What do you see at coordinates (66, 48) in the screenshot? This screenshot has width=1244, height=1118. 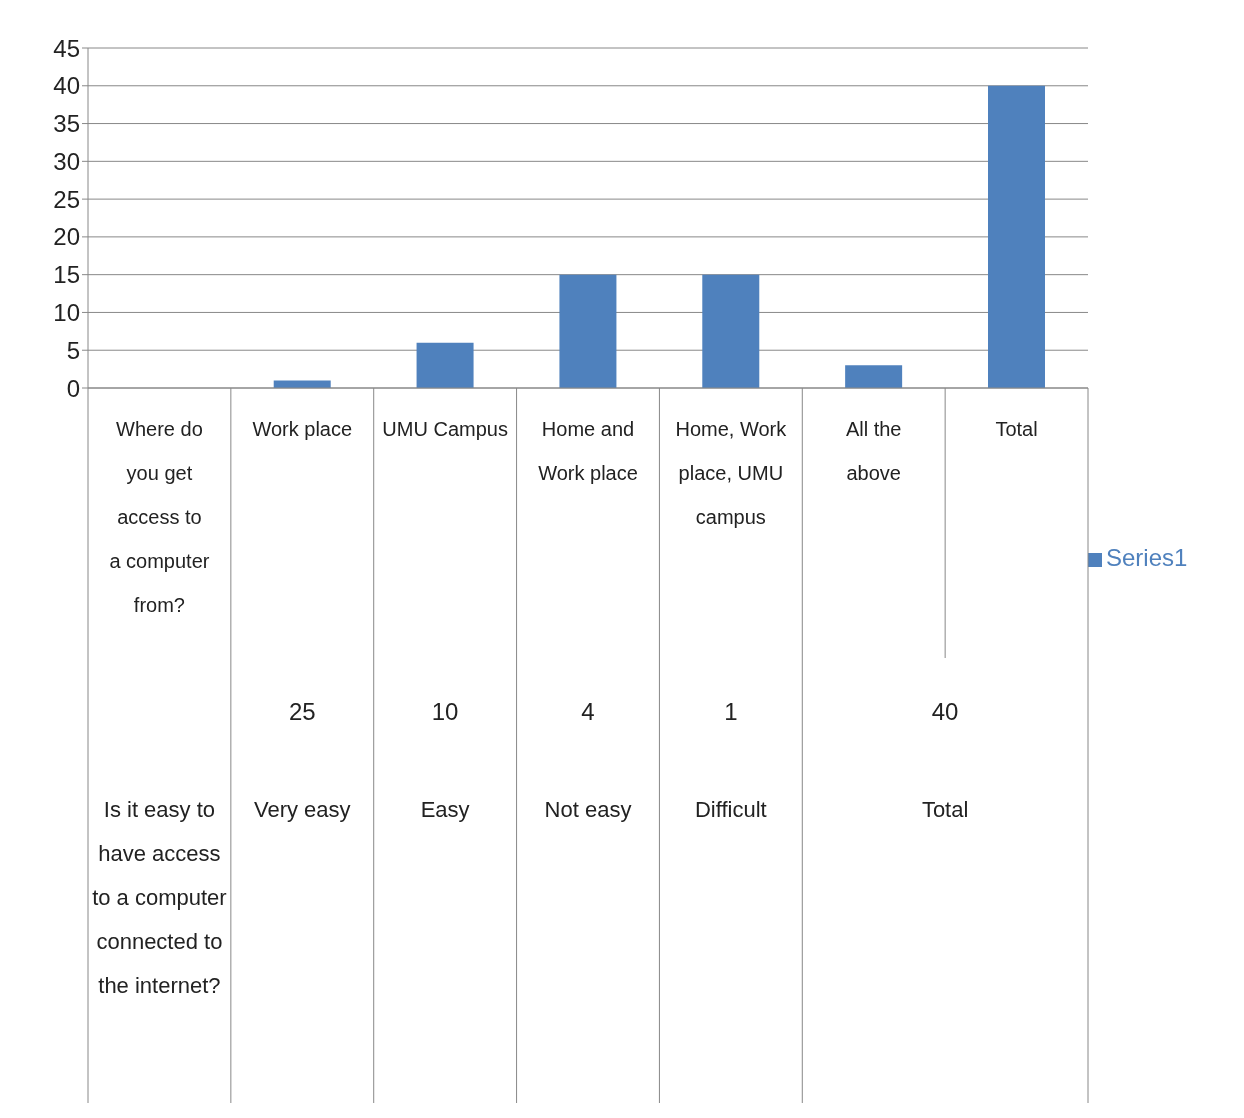 I see `y-tick-label: 45` at bounding box center [66, 48].